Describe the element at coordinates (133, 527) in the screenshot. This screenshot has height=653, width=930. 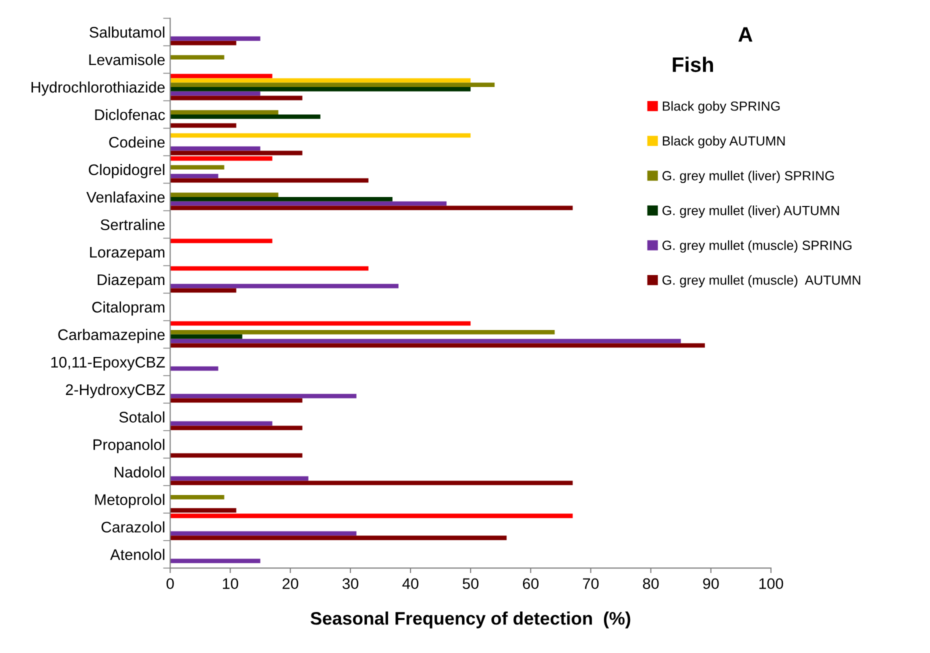
I see `y-tick-label: Carazolol` at that location.